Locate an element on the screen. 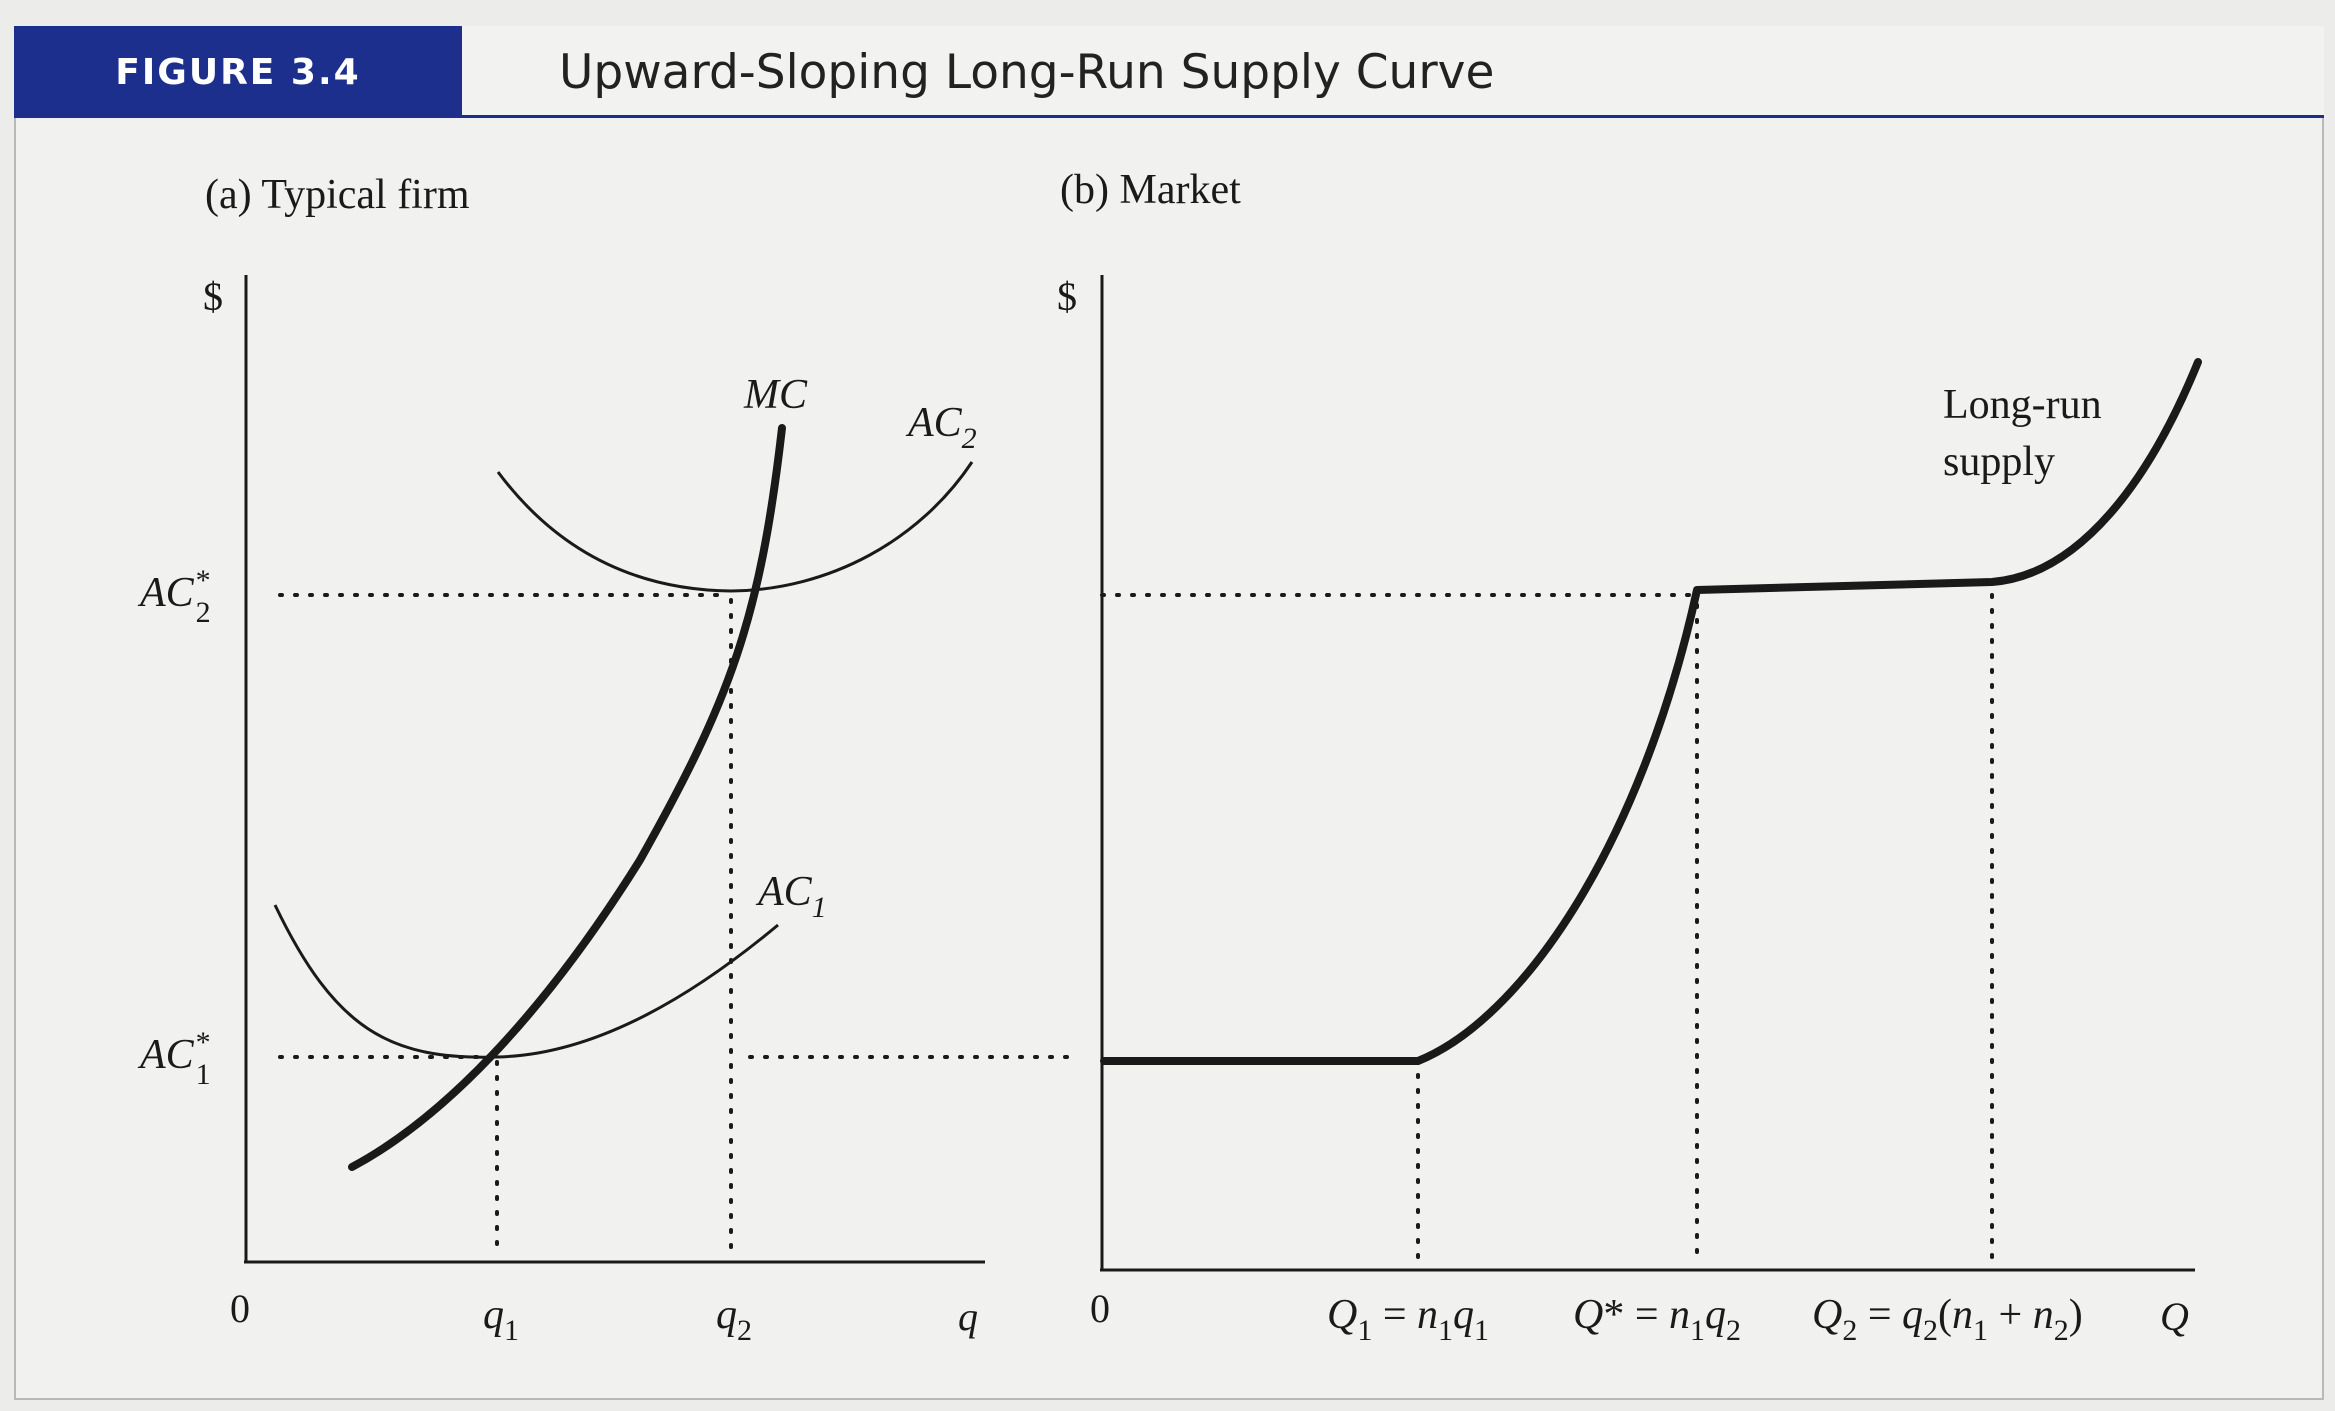 The height and width of the screenshot is (1411, 2335). q2-tick-label: q2 is located at coordinates (734, 1319).